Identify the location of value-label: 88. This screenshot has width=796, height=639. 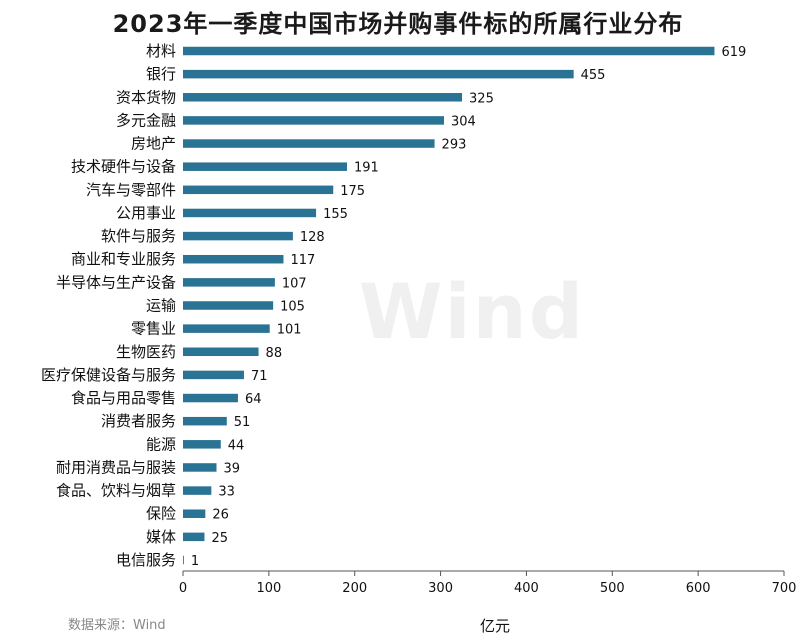
(274, 353).